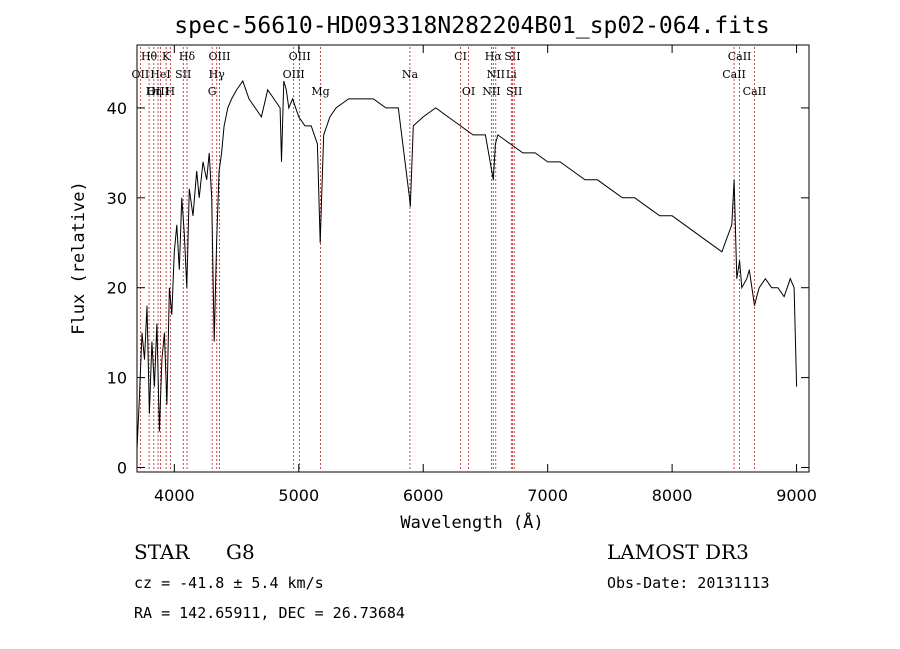  I want to click on line-marker-label: HeI, so click(160, 74).